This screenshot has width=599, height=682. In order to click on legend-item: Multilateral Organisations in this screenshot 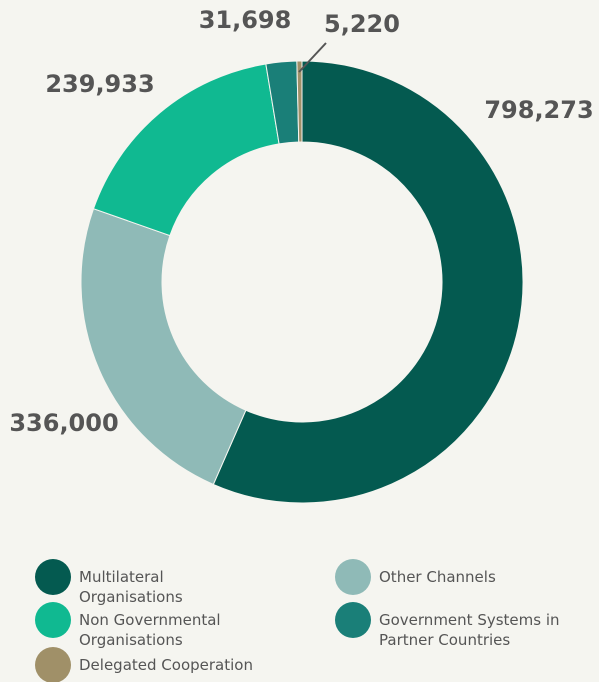, I will do `click(150, 583)`.